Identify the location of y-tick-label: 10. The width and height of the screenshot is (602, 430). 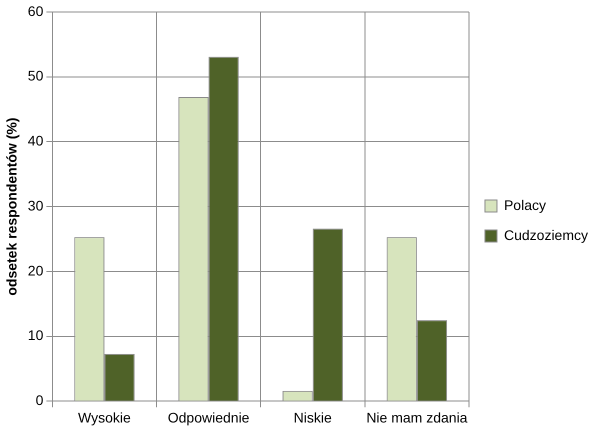
(36, 335).